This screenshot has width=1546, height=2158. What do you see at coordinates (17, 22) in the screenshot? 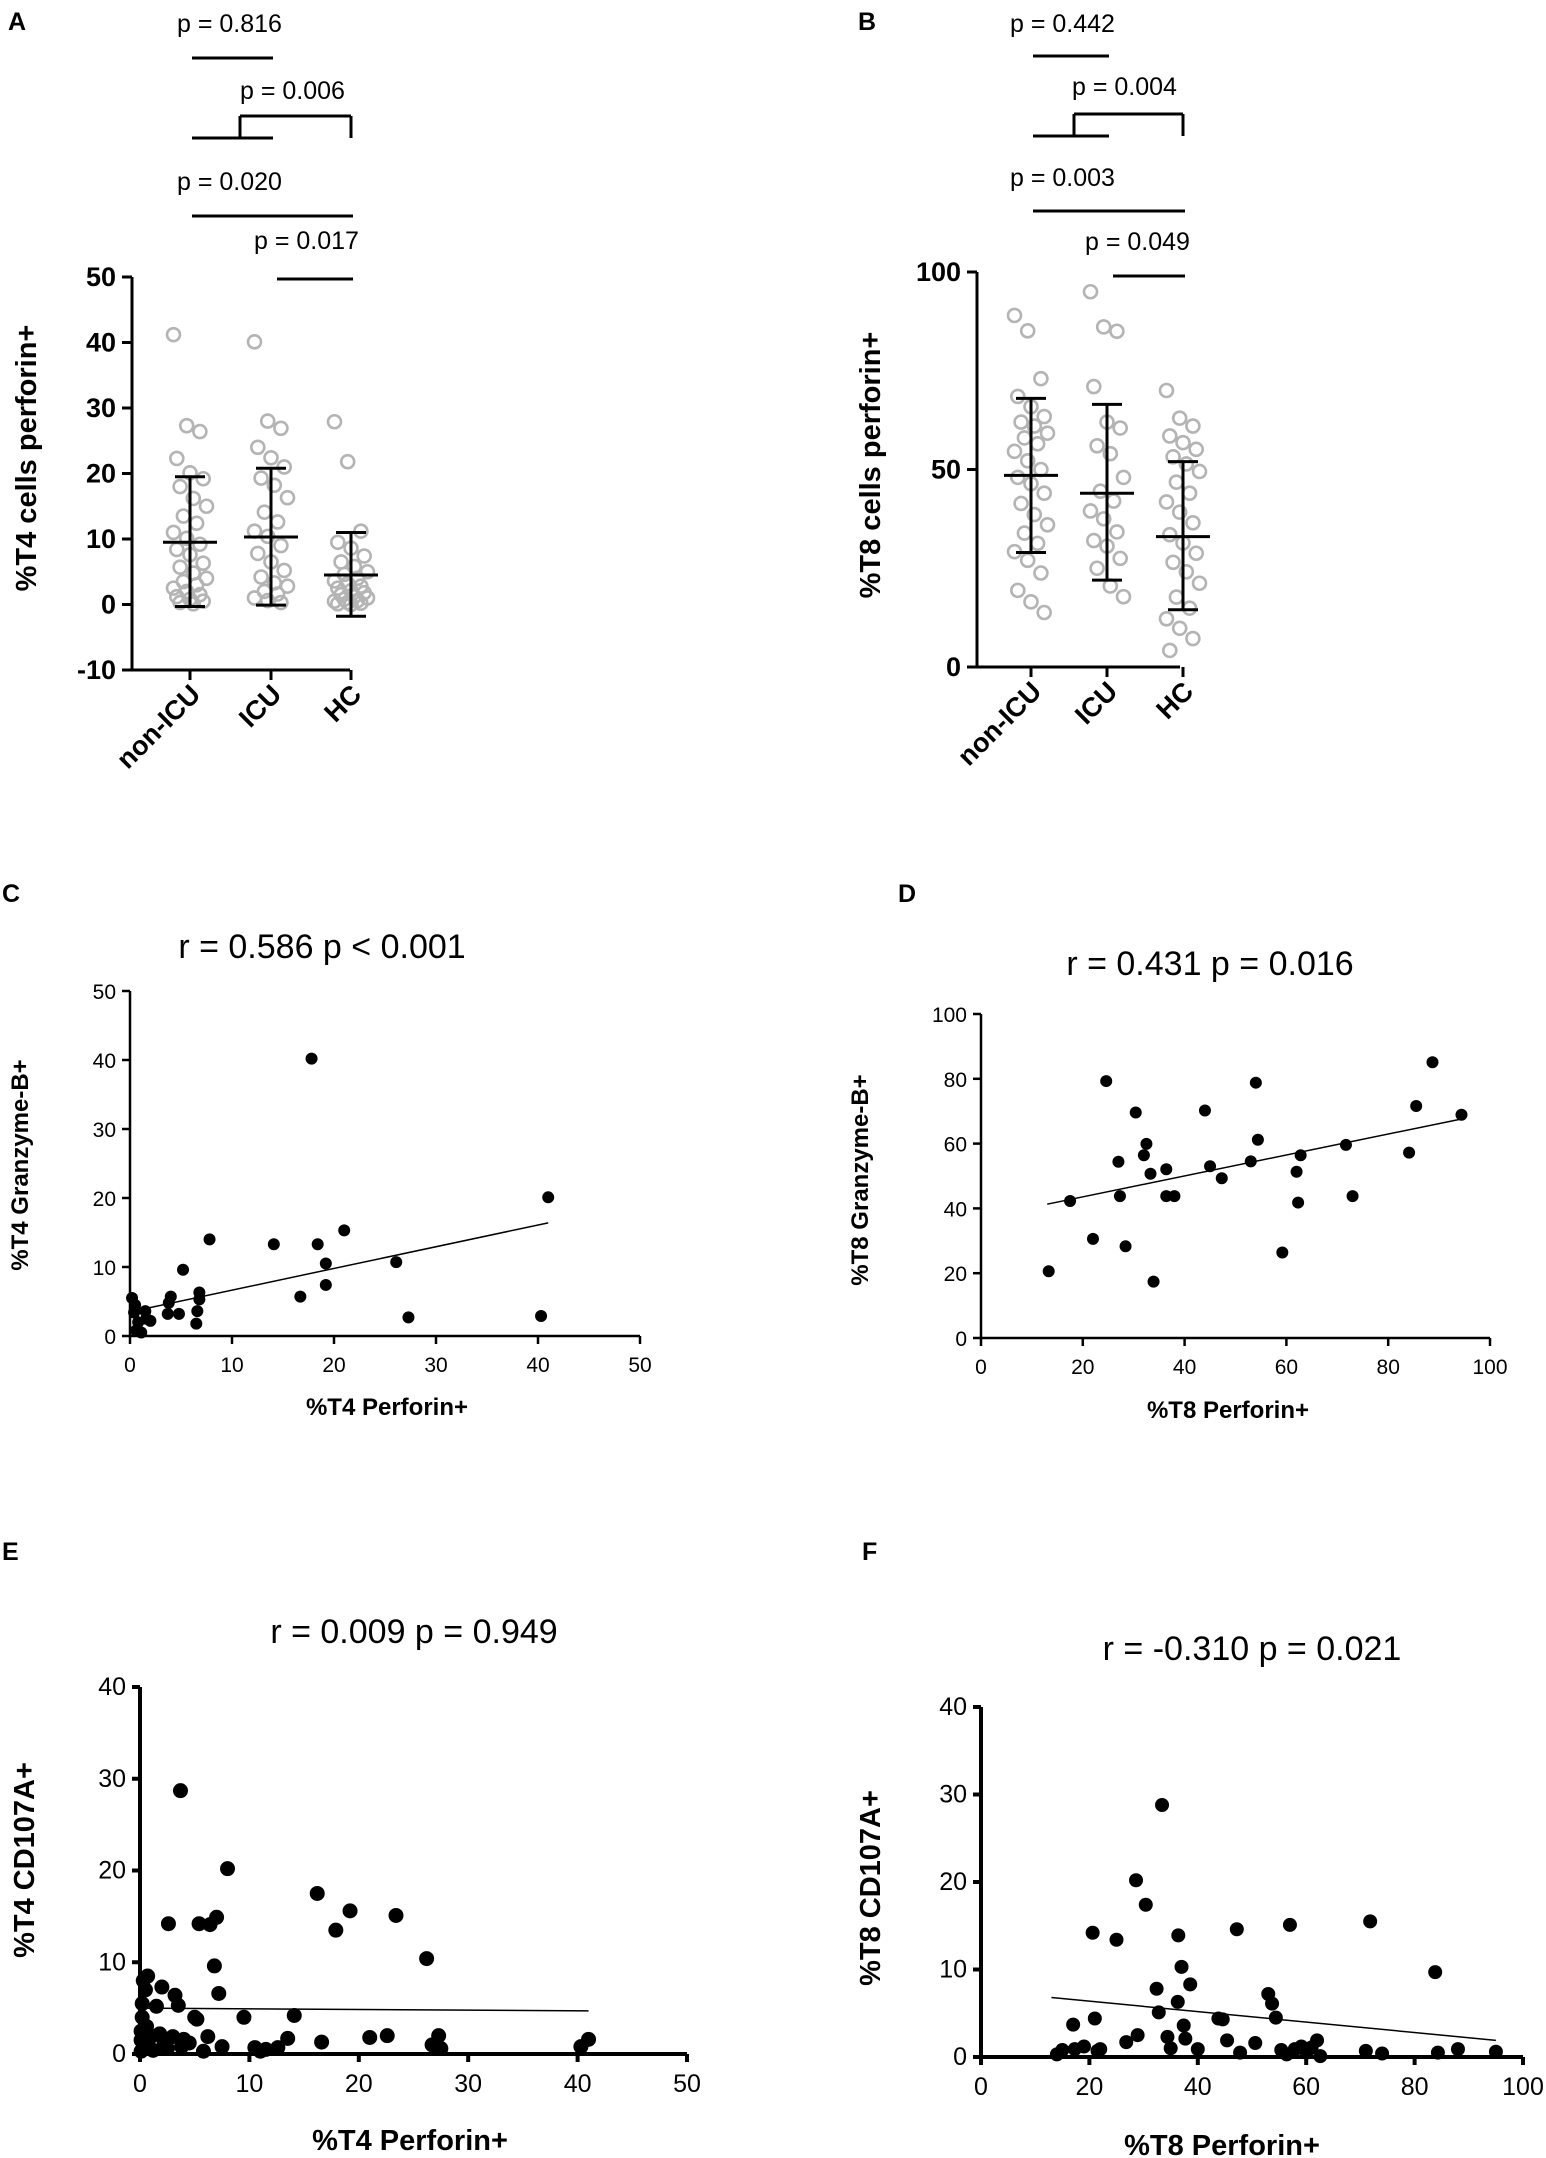
I see `panel-label-a: A` at bounding box center [17, 22].